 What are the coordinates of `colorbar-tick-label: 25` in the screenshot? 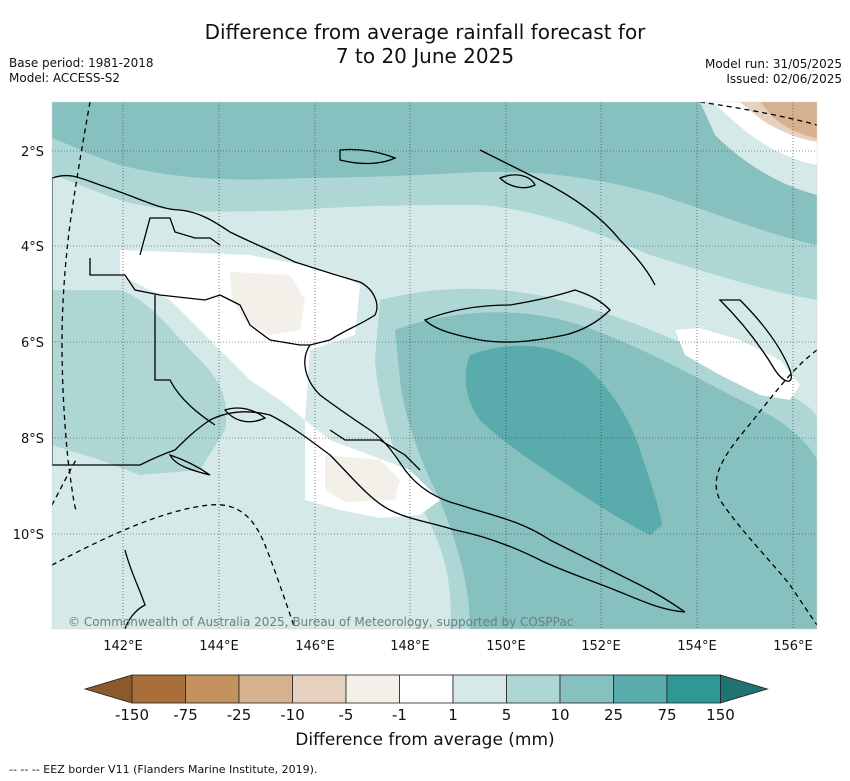 It's located at (613, 715).